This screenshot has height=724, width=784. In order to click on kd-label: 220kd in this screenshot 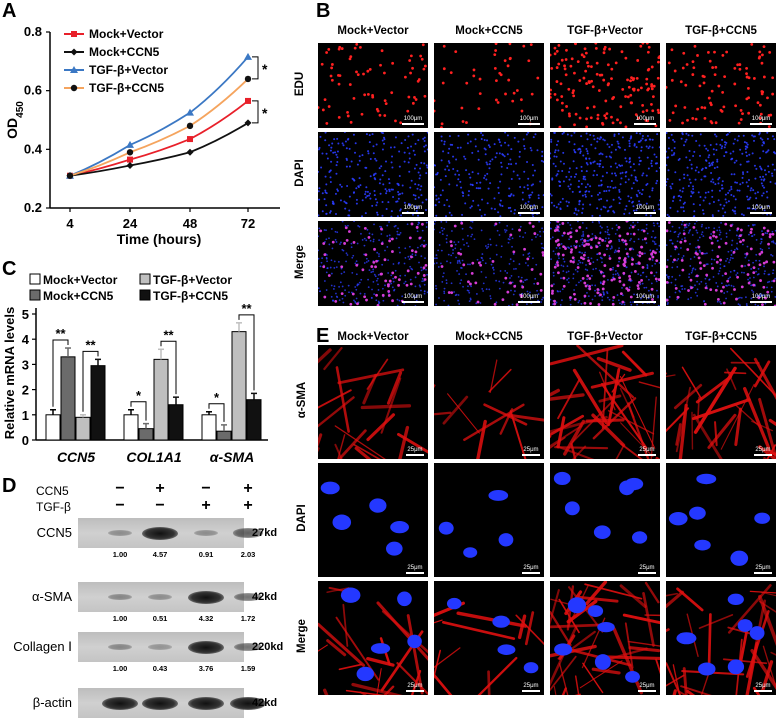, I will do `click(268, 647)`.